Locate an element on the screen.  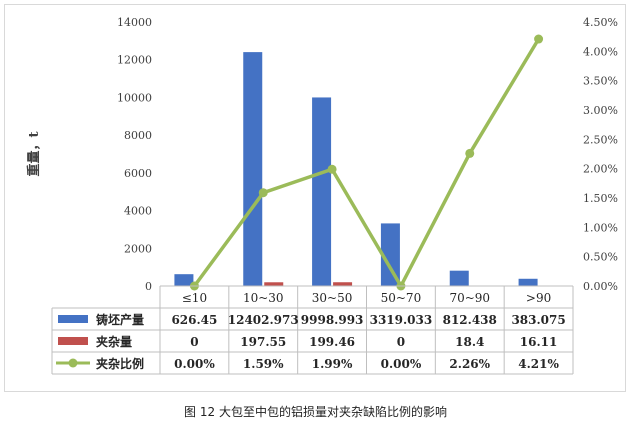
y2-tick-label: 2.50% is located at coordinates (600, 139).